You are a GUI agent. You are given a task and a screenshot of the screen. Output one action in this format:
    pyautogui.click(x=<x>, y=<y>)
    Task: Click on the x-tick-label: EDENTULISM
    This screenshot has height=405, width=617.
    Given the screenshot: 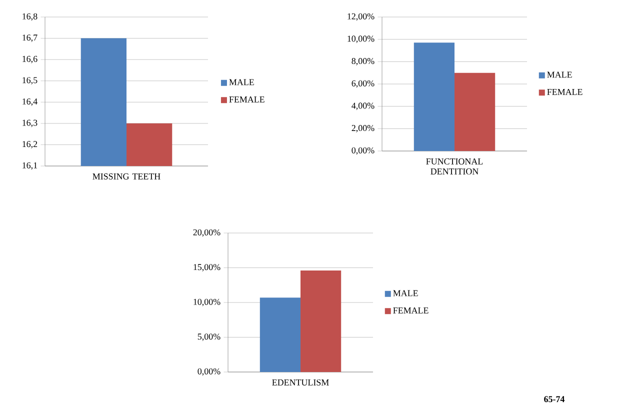 What is the action you would take?
    pyautogui.click(x=300, y=382)
    